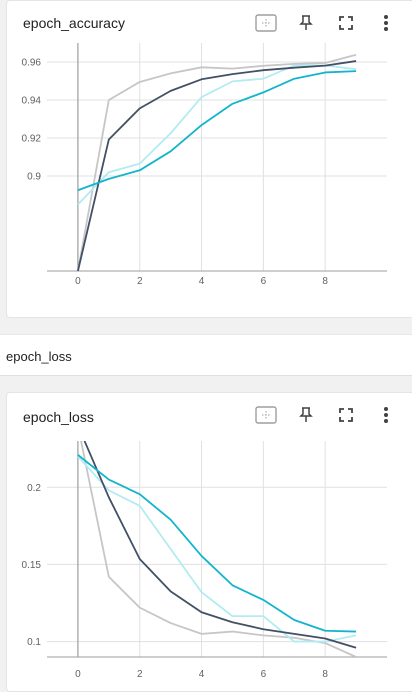 The image size is (412, 692). What do you see at coordinates (34, 642) in the screenshot?
I see `y-tick-label: 0.1` at bounding box center [34, 642].